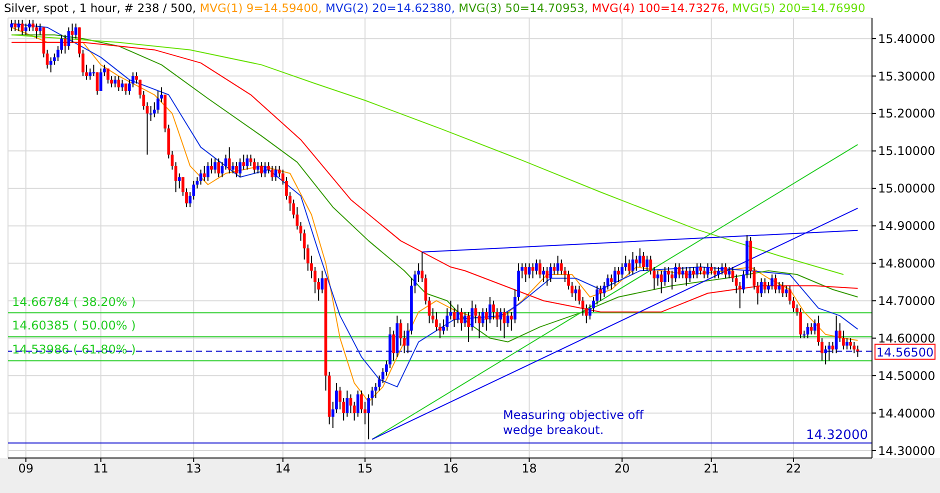  Describe the element at coordinates (450, 469) in the screenshot. I see `x-tick-label: 16` at that location.